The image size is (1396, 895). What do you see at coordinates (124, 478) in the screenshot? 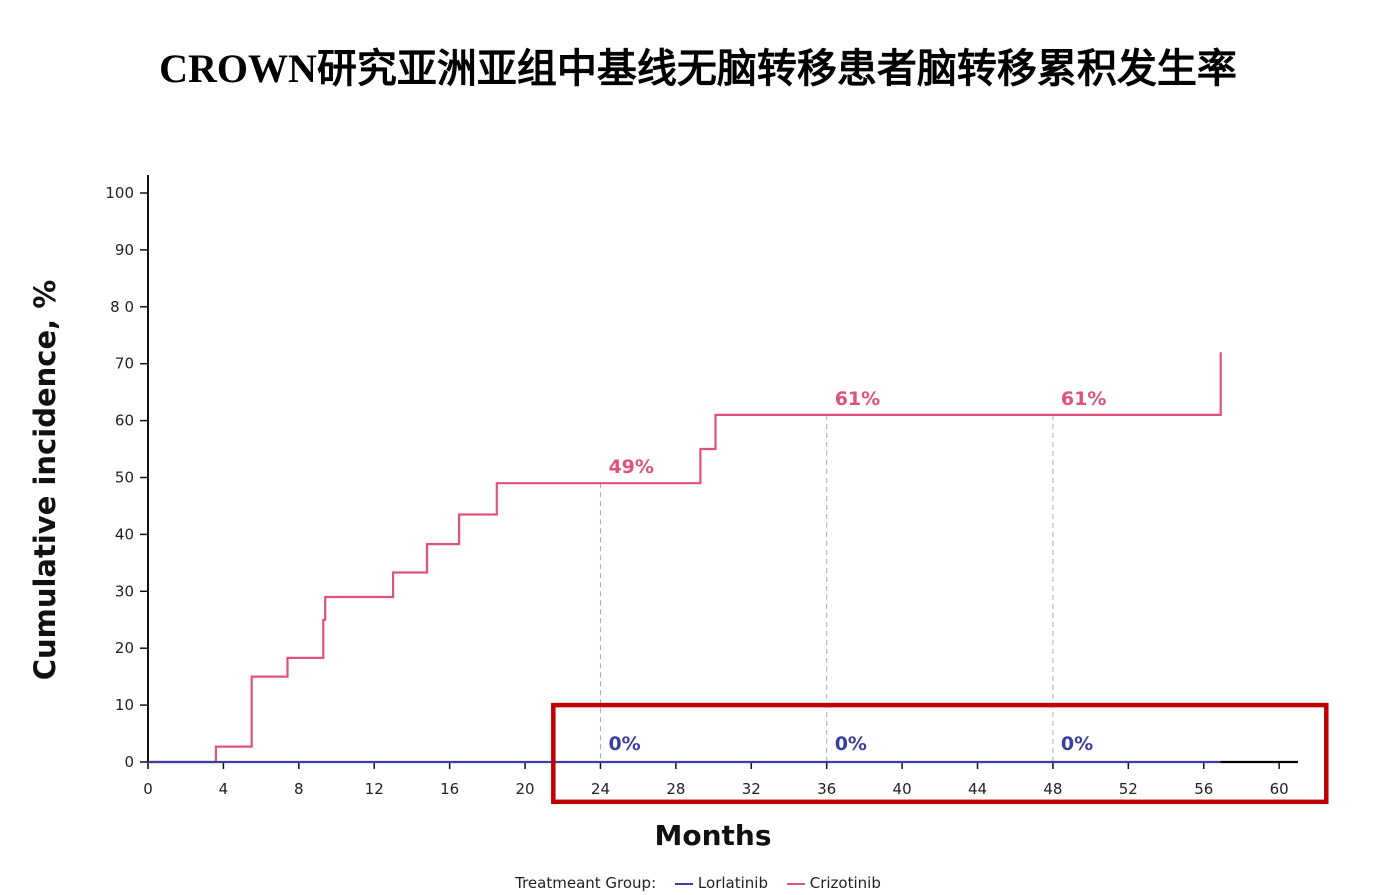
I see `y-tick-label: 50` at bounding box center [124, 478].